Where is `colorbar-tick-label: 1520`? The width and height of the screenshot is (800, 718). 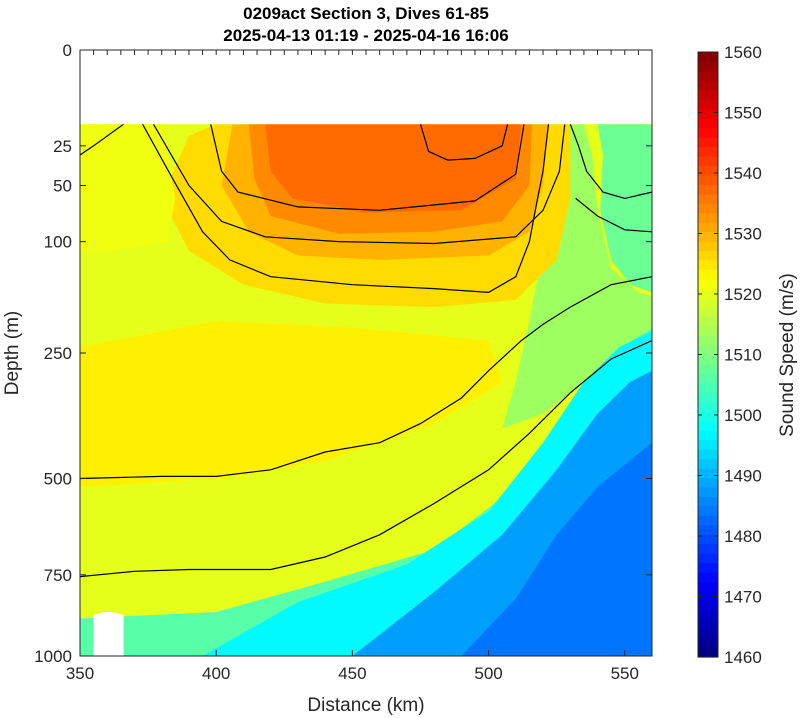 colorbar-tick-label: 1520 is located at coordinates (743, 294).